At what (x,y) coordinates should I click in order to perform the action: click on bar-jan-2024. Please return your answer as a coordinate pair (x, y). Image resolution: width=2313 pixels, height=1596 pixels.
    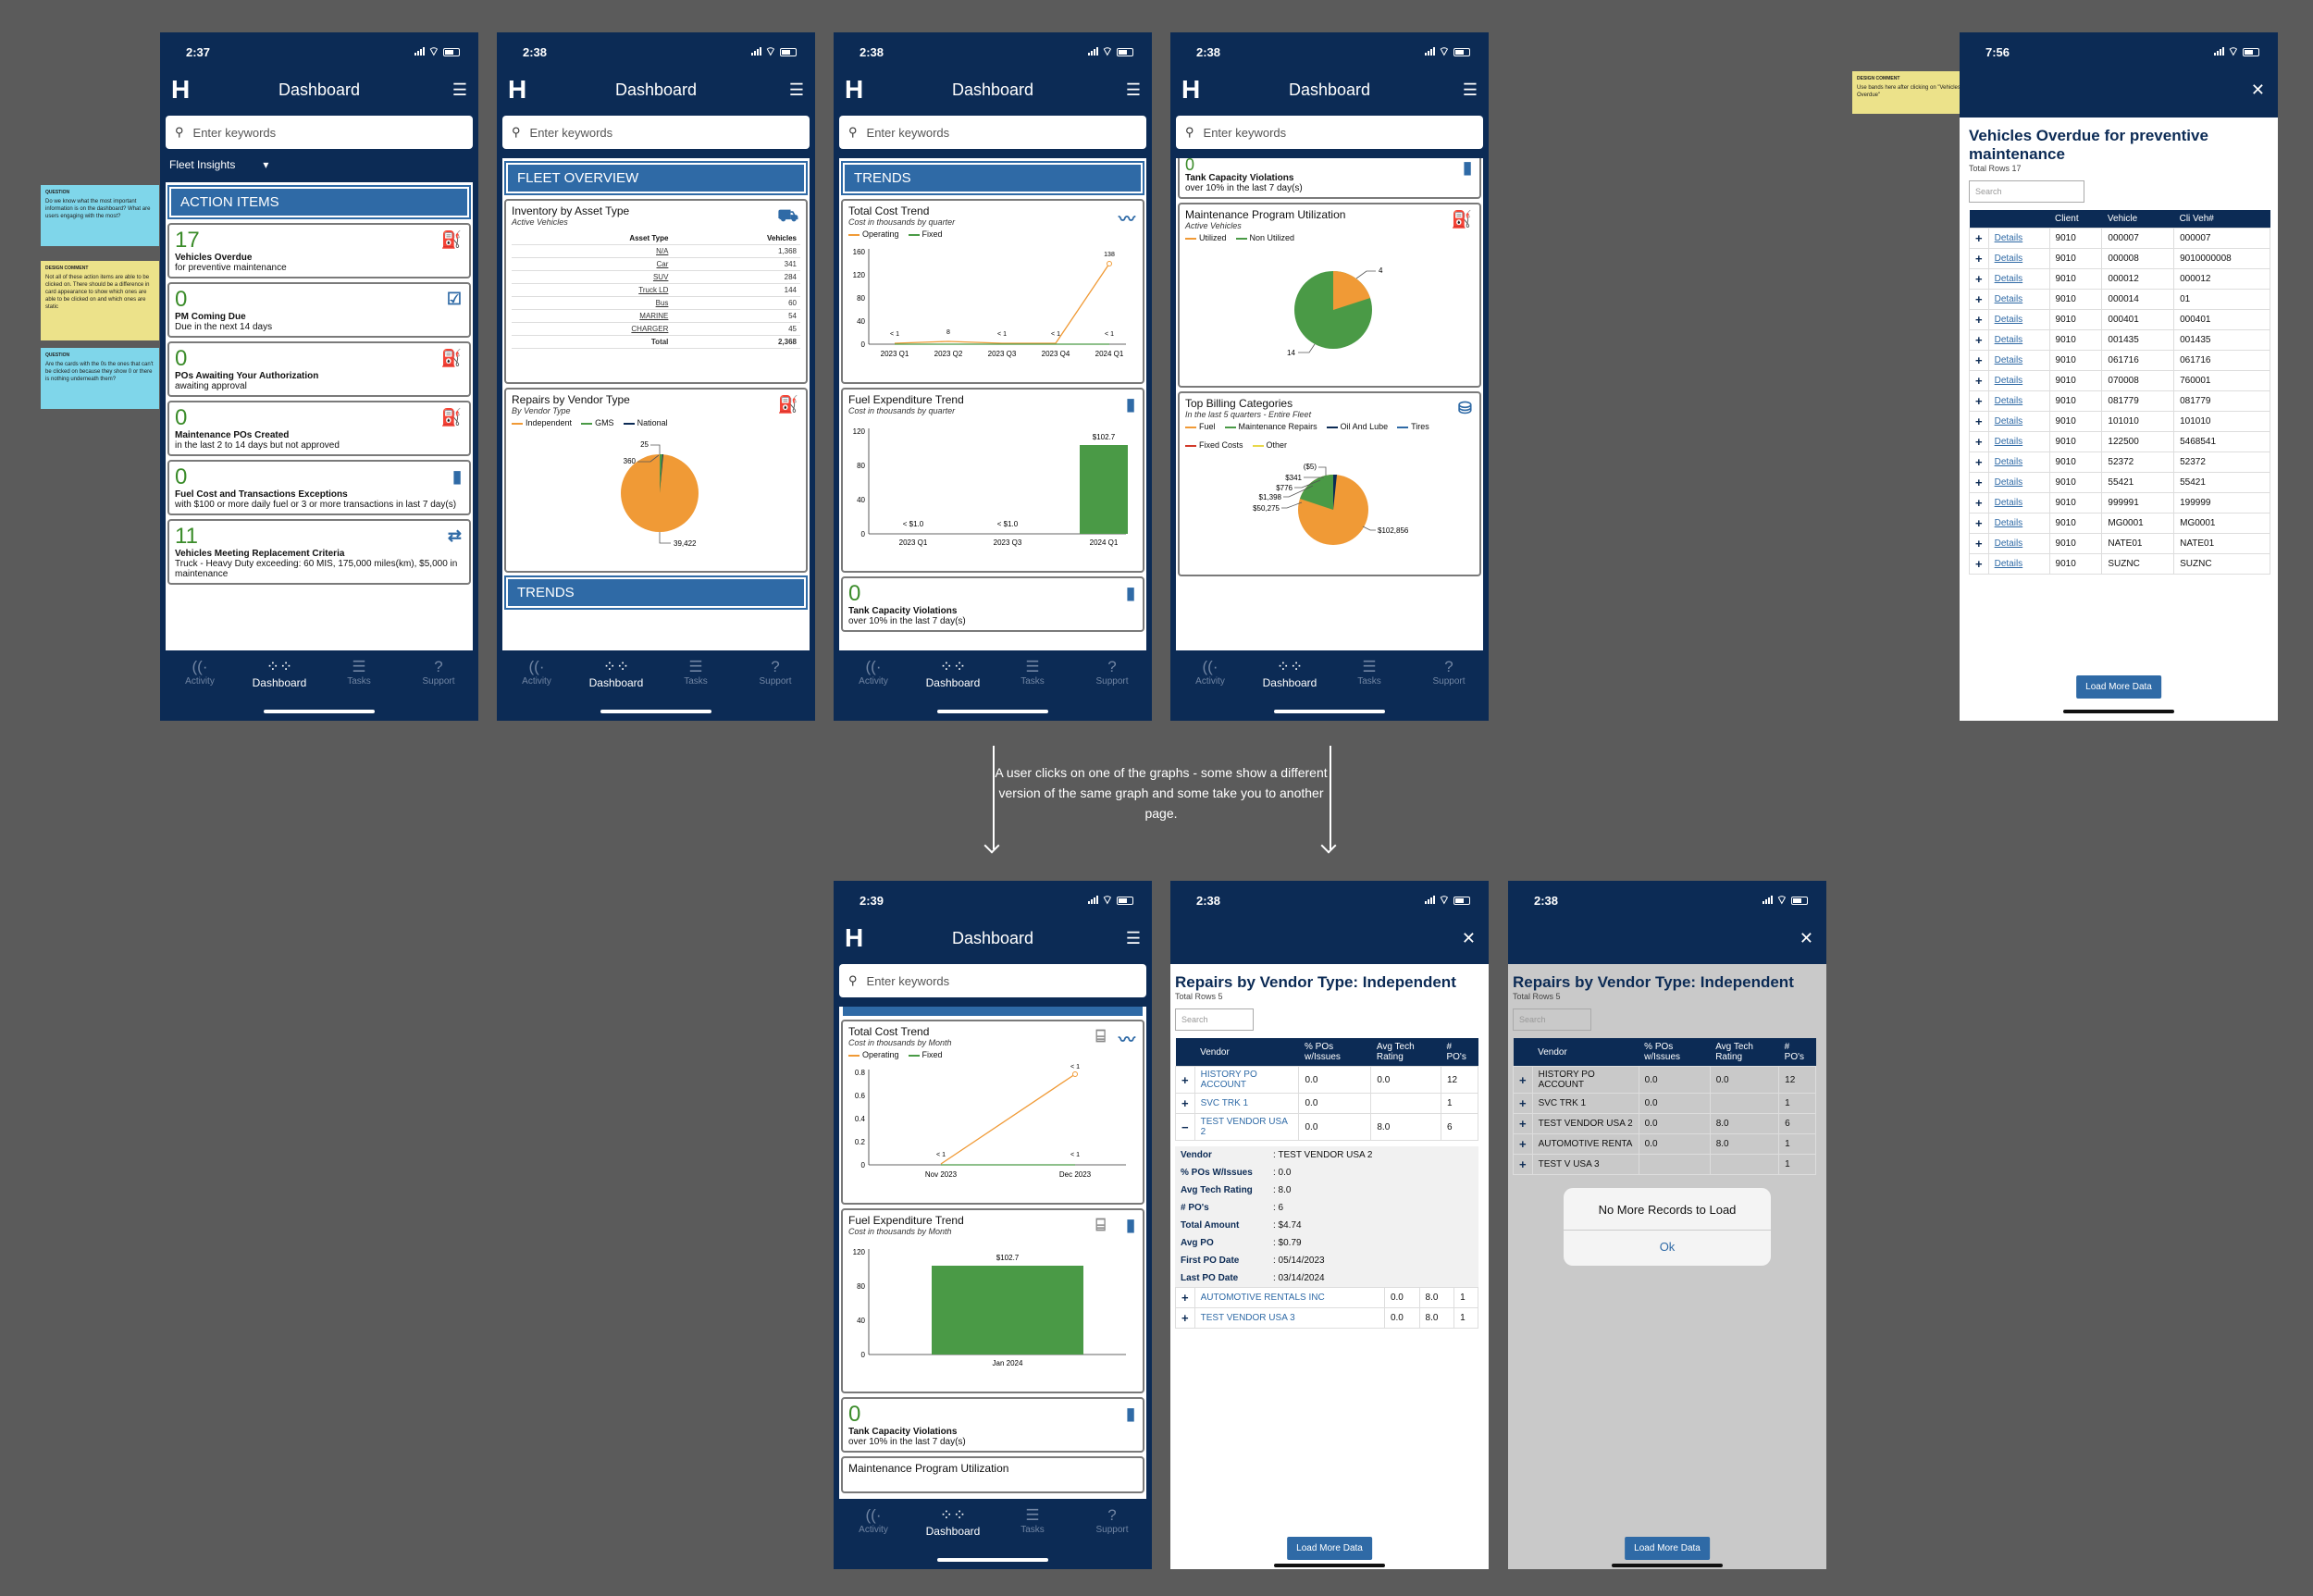
    Looking at the image, I should click on (1007, 1310).